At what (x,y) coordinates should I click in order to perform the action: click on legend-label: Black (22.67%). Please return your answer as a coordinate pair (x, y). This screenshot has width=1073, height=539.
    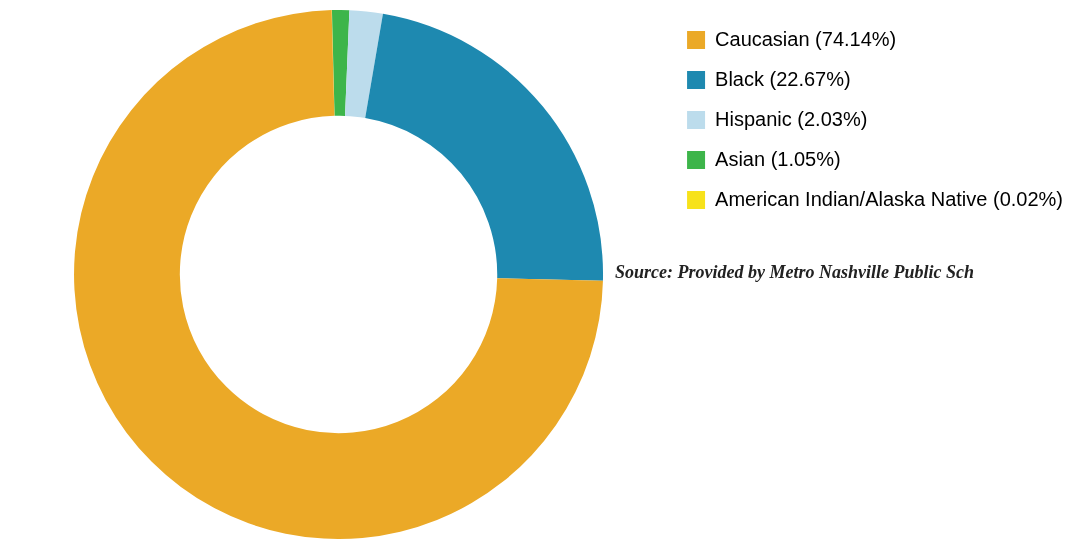
    Looking at the image, I should click on (783, 78).